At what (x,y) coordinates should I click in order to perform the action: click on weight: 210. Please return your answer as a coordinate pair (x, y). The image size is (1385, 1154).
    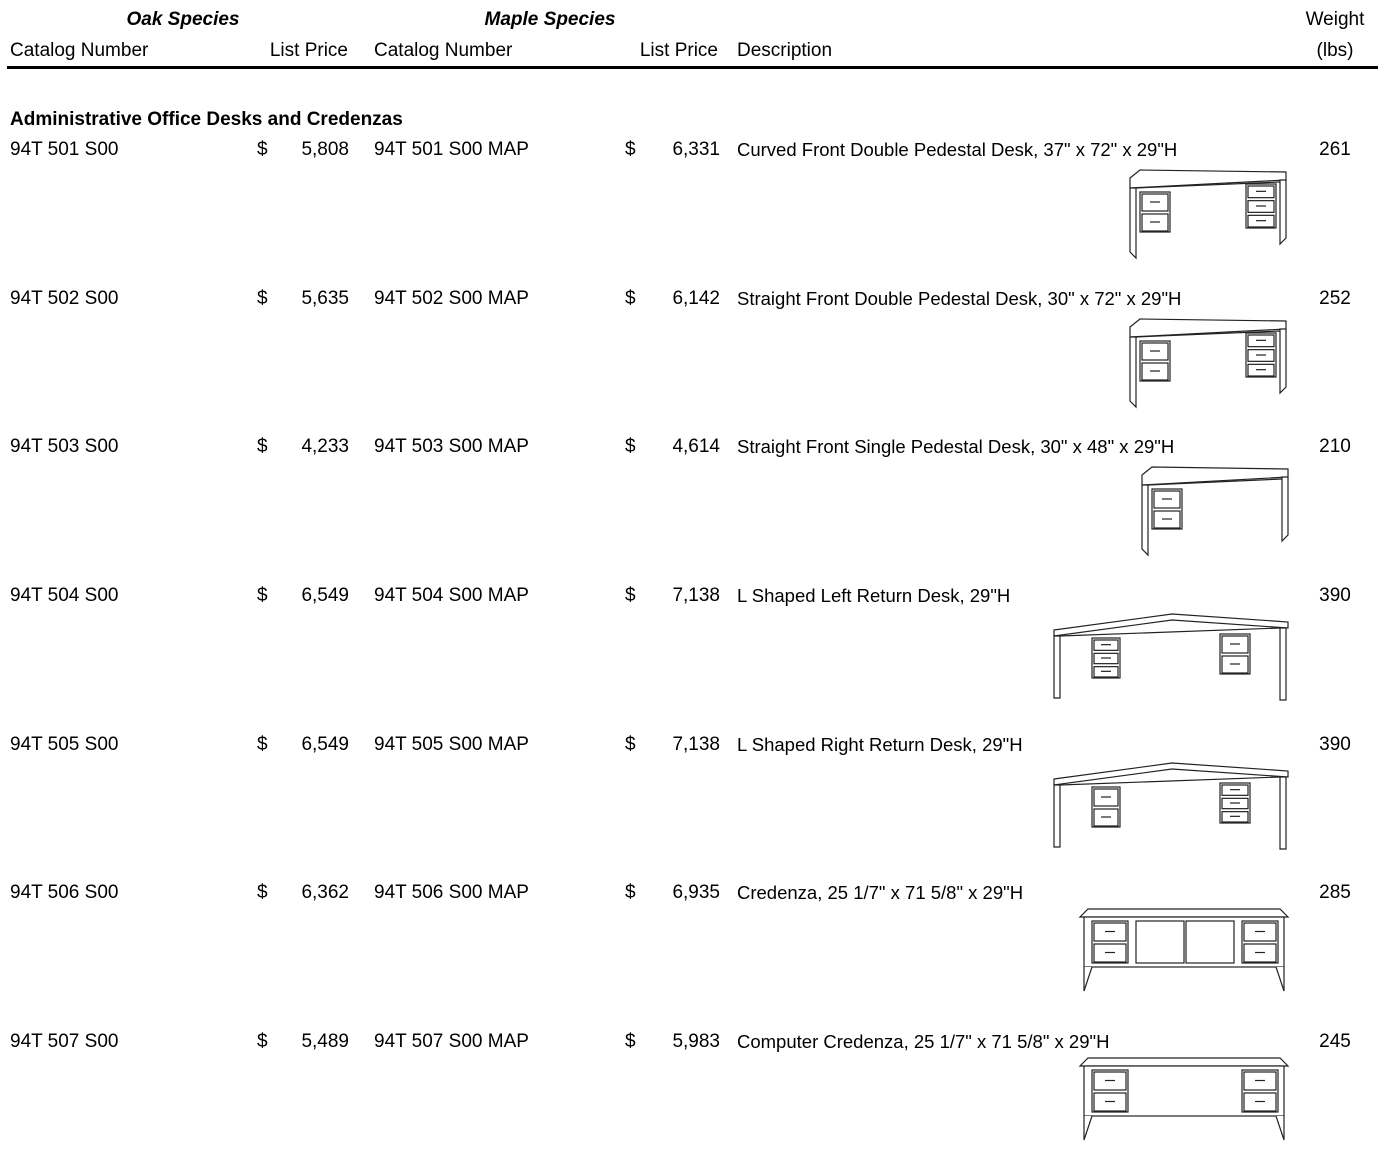
    Looking at the image, I should click on (1335, 446).